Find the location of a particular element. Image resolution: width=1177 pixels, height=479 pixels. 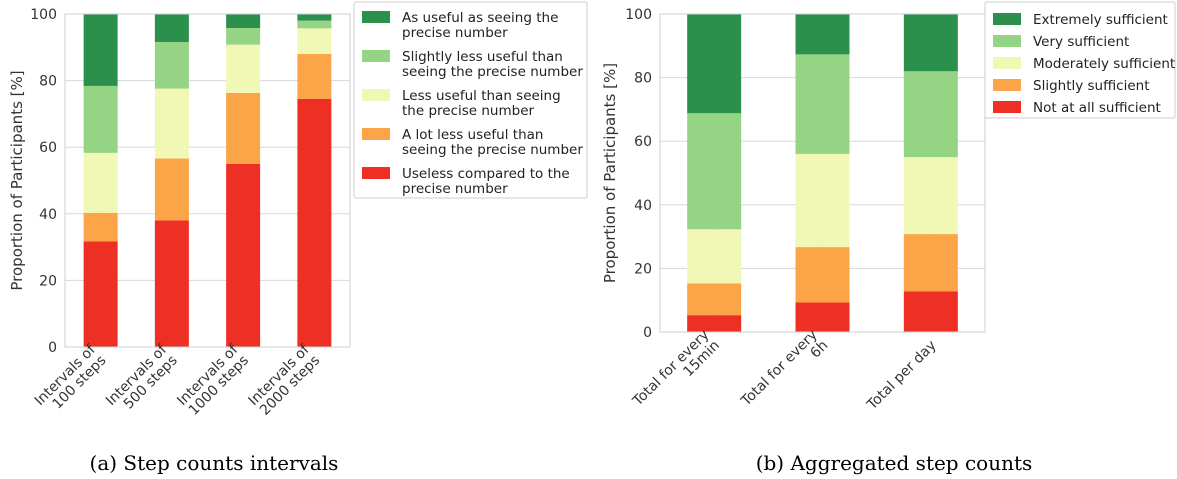

x-tick-label: Intervals of1000 steps is located at coordinates (213, 380).